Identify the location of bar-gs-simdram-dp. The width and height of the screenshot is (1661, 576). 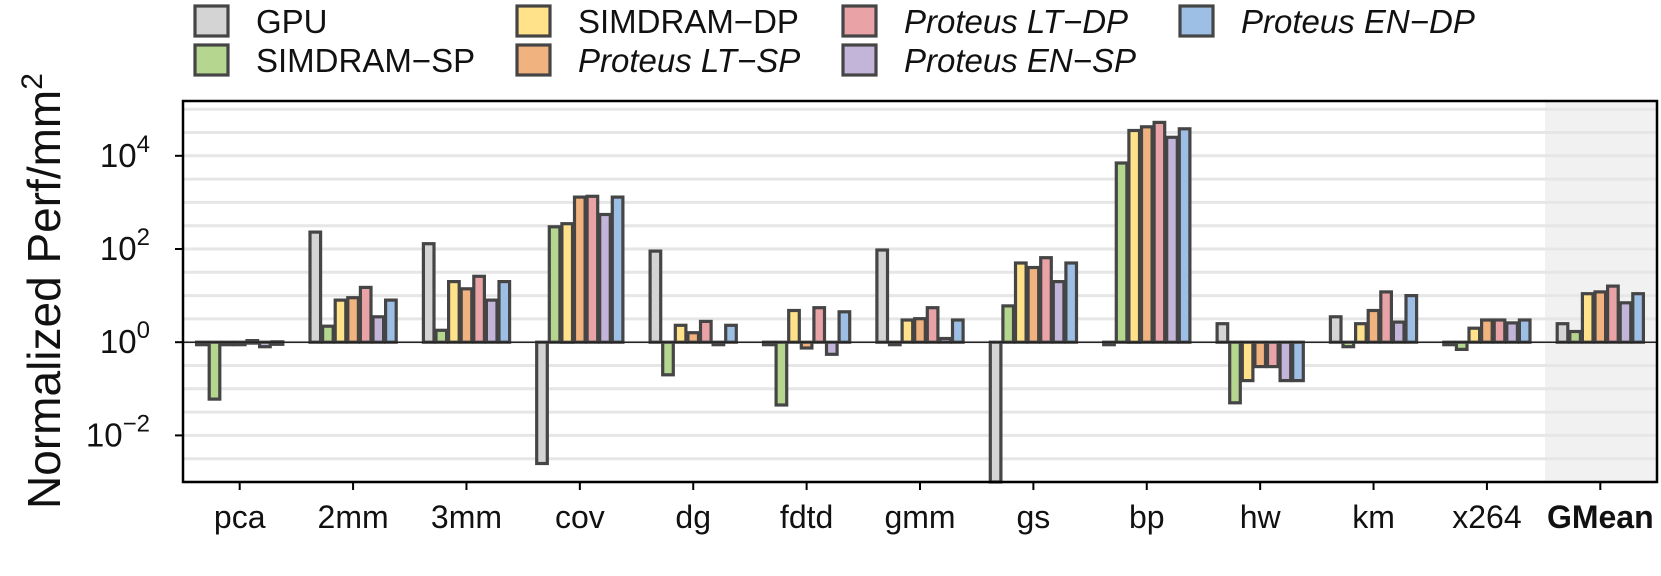
(1020, 302).